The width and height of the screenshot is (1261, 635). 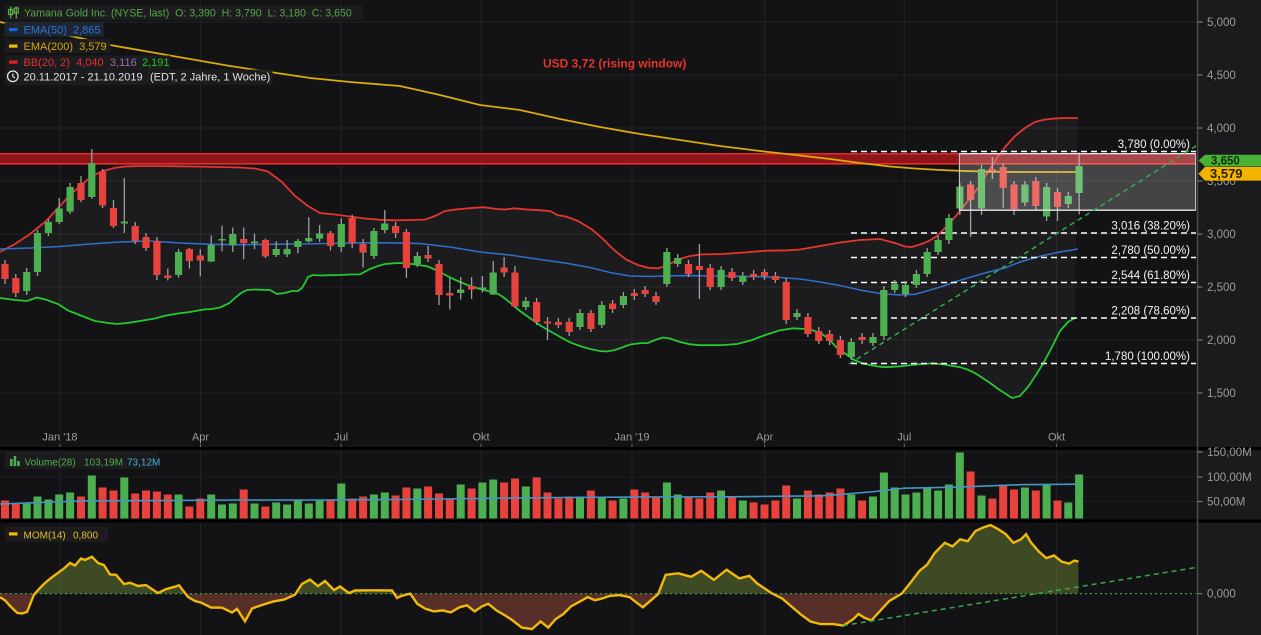 What do you see at coordinates (59, 438) in the screenshot?
I see `svg-text: Jan '18` at bounding box center [59, 438].